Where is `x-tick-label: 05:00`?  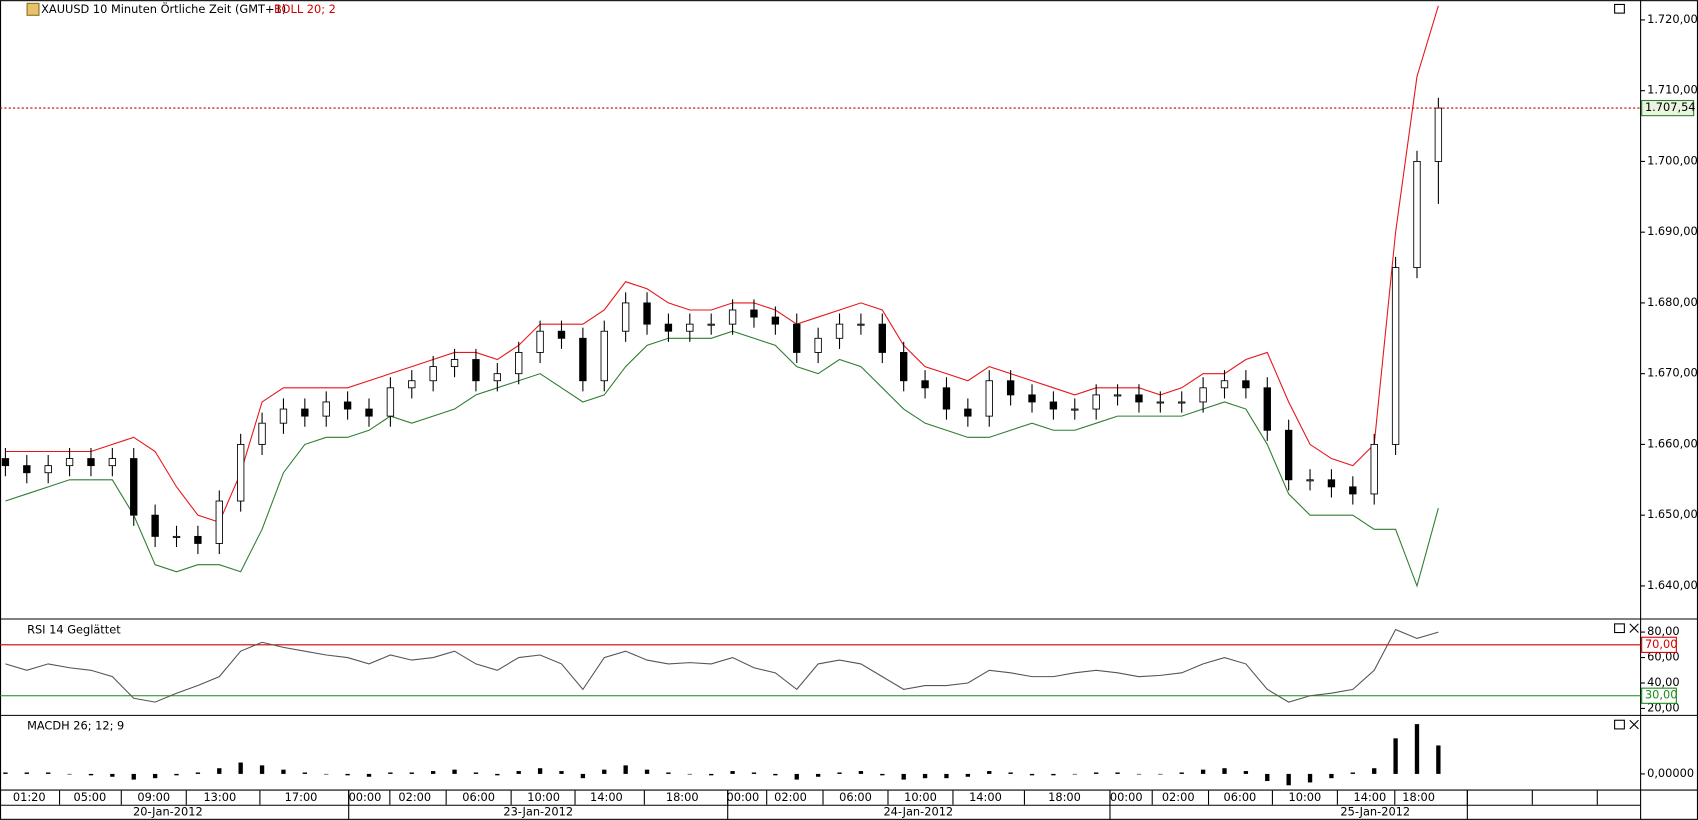 x-tick-label: 05:00 is located at coordinates (90, 797).